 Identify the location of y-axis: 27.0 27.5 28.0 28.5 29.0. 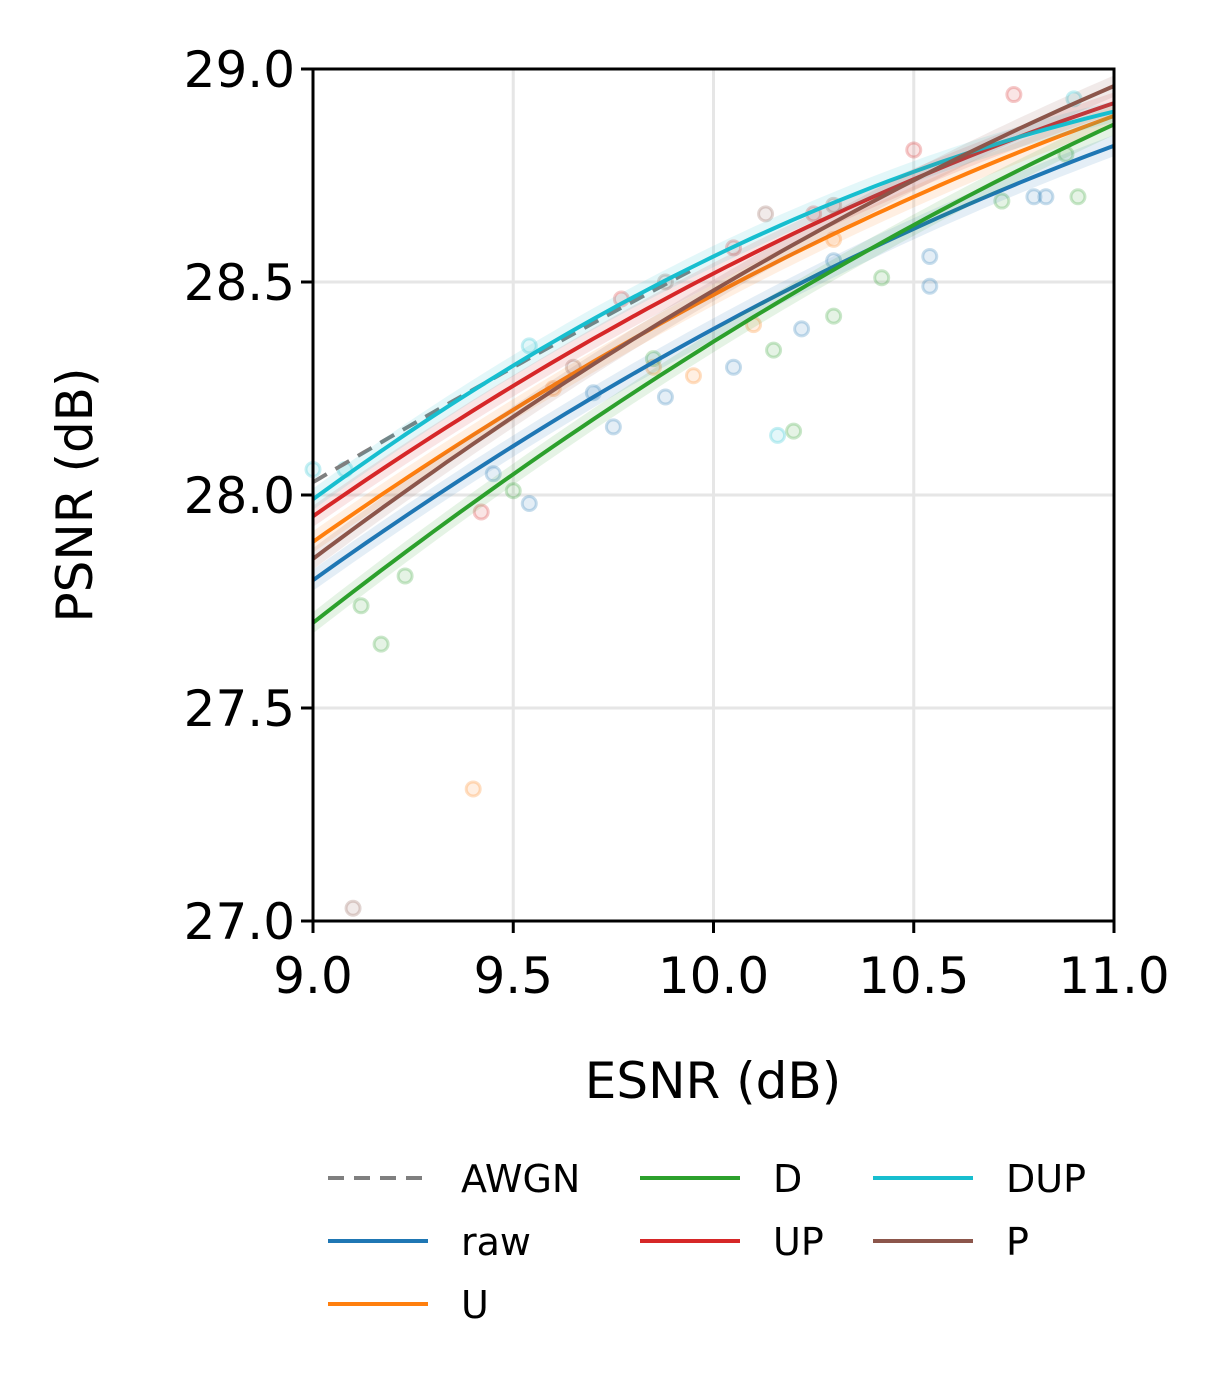
(248, 496).